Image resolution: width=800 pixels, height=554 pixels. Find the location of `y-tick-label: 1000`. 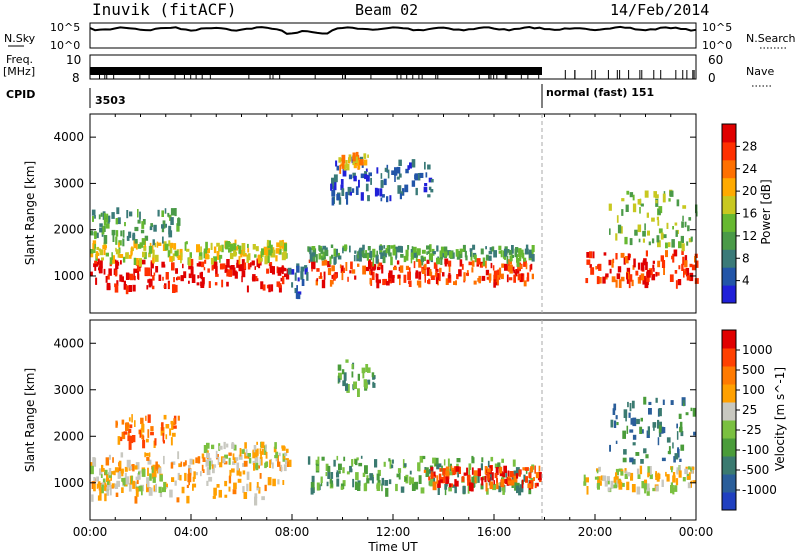

y-tick-label: 1000 is located at coordinates (68, 483).